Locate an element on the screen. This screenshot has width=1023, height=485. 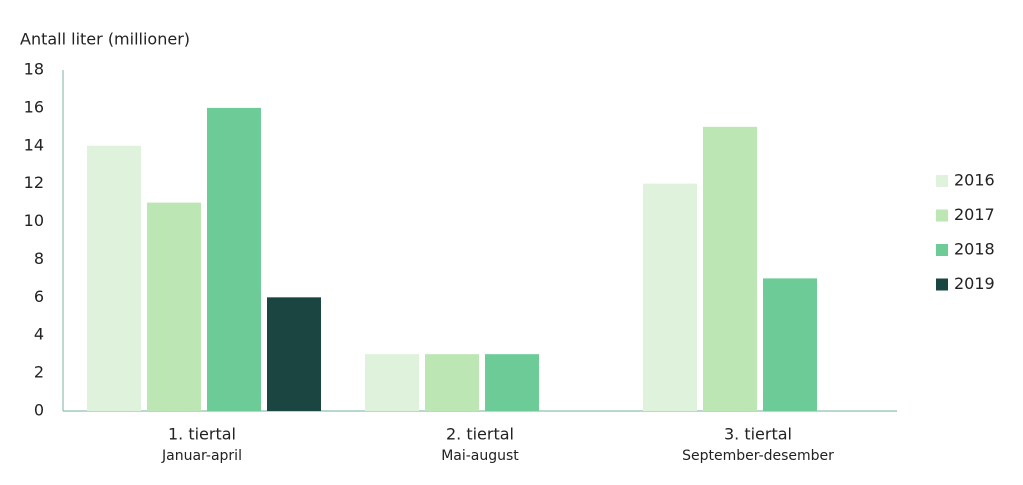
legend-label: 2017 is located at coordinates (974, 214).